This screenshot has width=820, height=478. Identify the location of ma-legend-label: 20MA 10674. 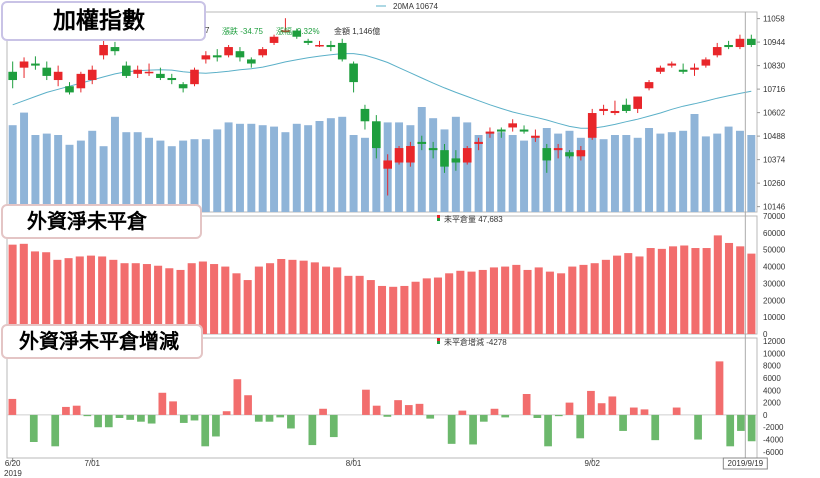
(415, 6).